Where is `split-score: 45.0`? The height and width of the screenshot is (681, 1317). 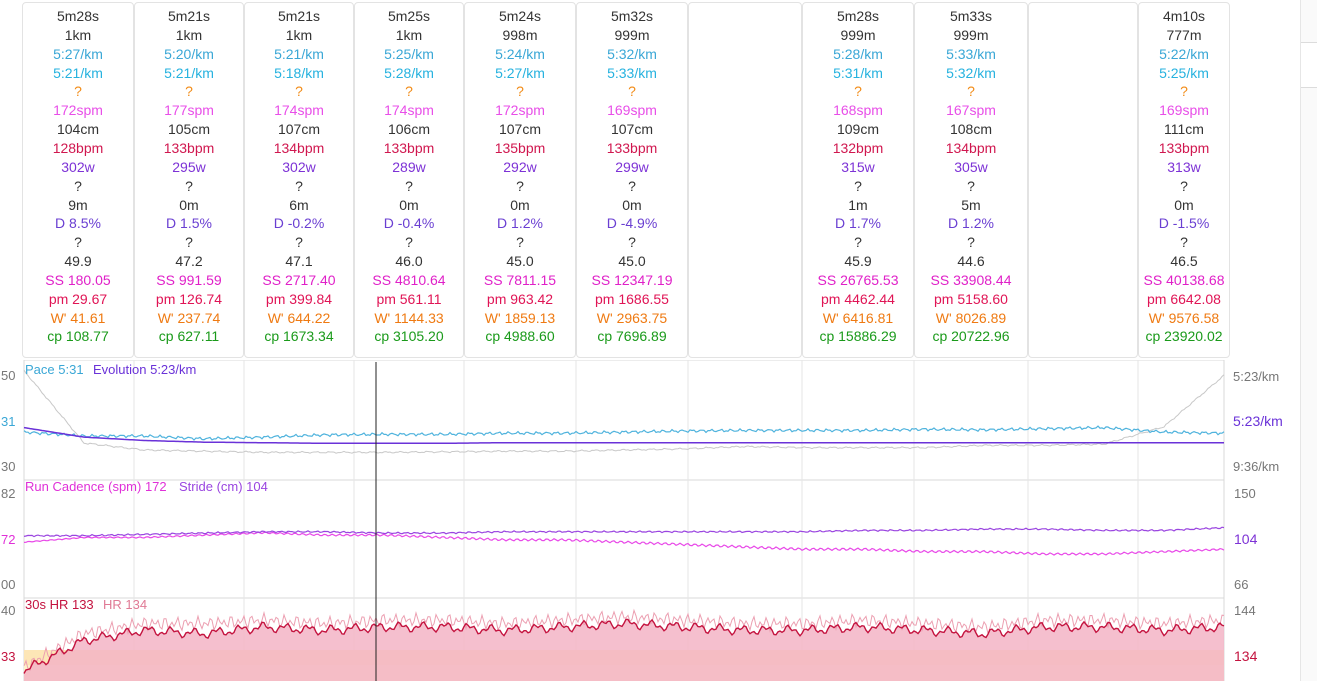 split-score: 45.0 is located at coordinates (632, 261).